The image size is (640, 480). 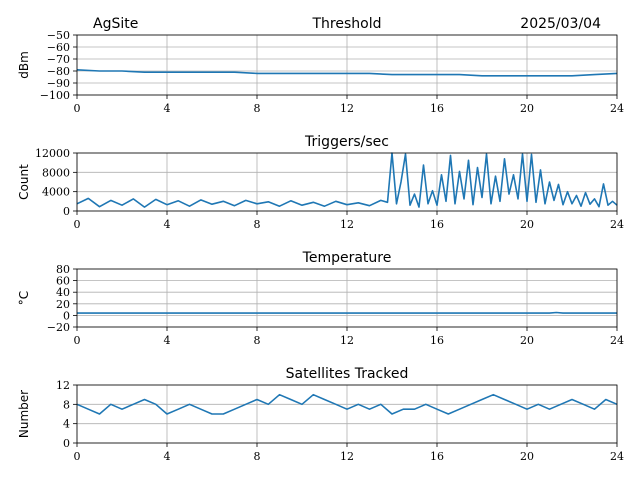 I want to click on panel-title: Satellites Tracked, so click(x=347, y=374).